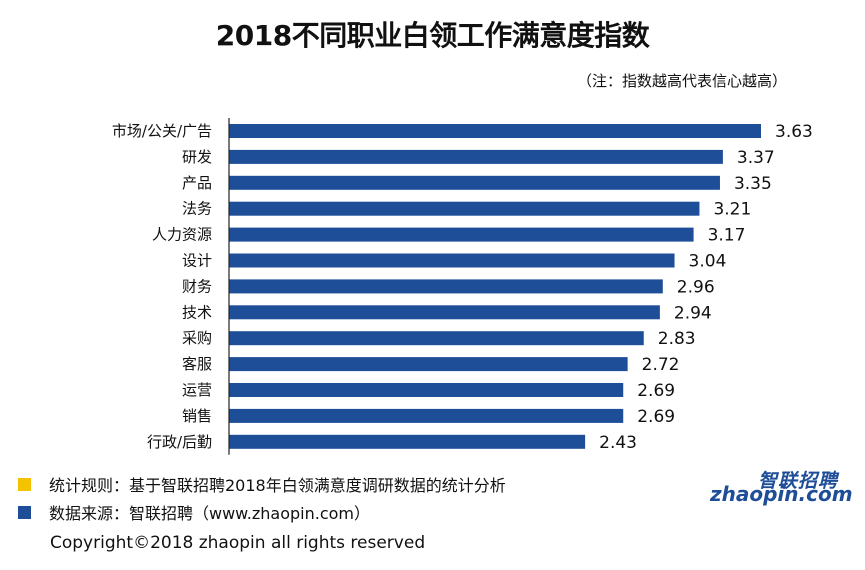 The width and height of the screenshot is (865, 570). What do you see at coordinates (696, 287) in the screenshot?
I see `value-label: 2.96` at bounding box center [696, 287].